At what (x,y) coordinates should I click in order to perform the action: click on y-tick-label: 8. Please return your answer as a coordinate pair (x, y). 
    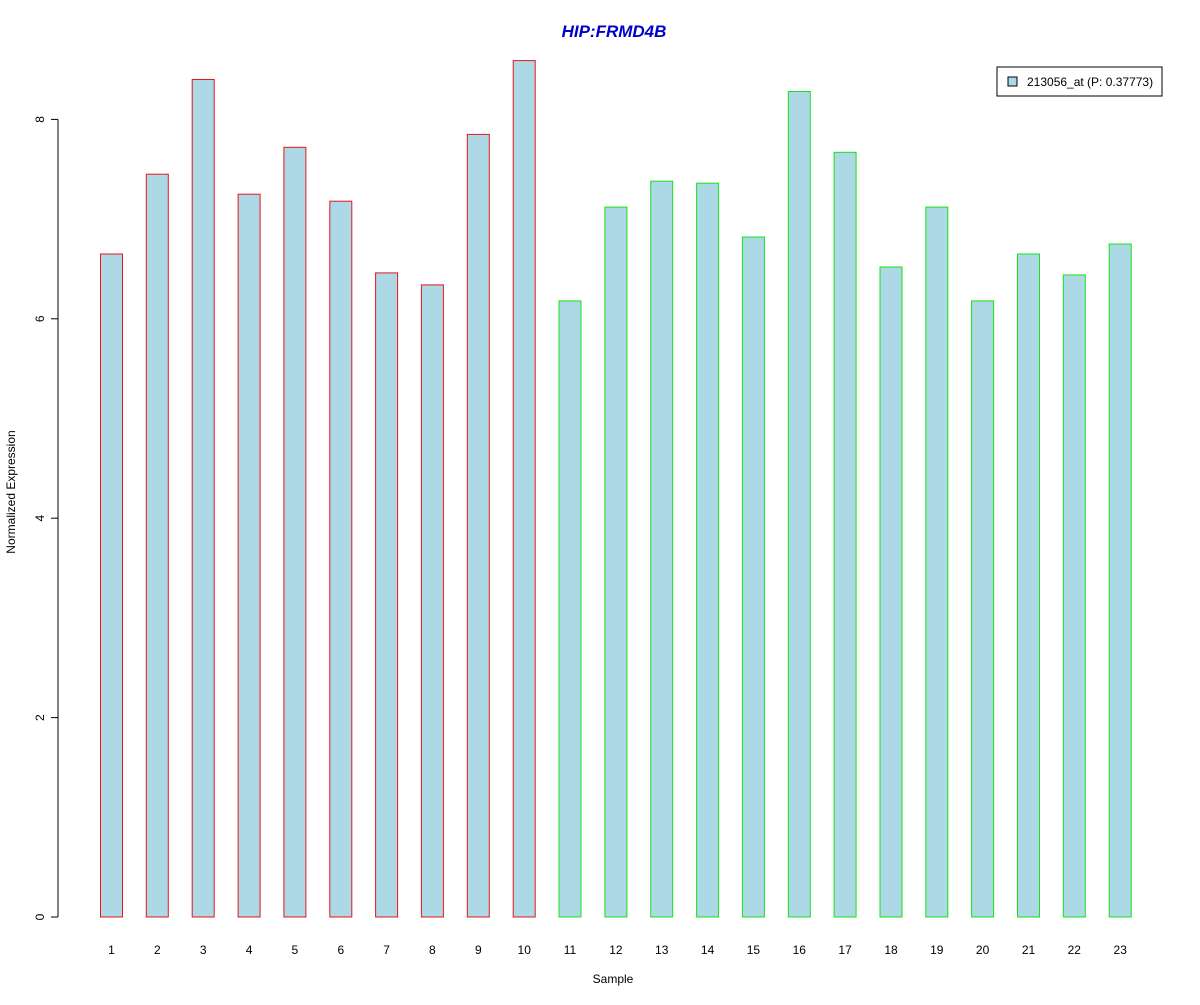
    Looking at the image, I should click on (40, 119).